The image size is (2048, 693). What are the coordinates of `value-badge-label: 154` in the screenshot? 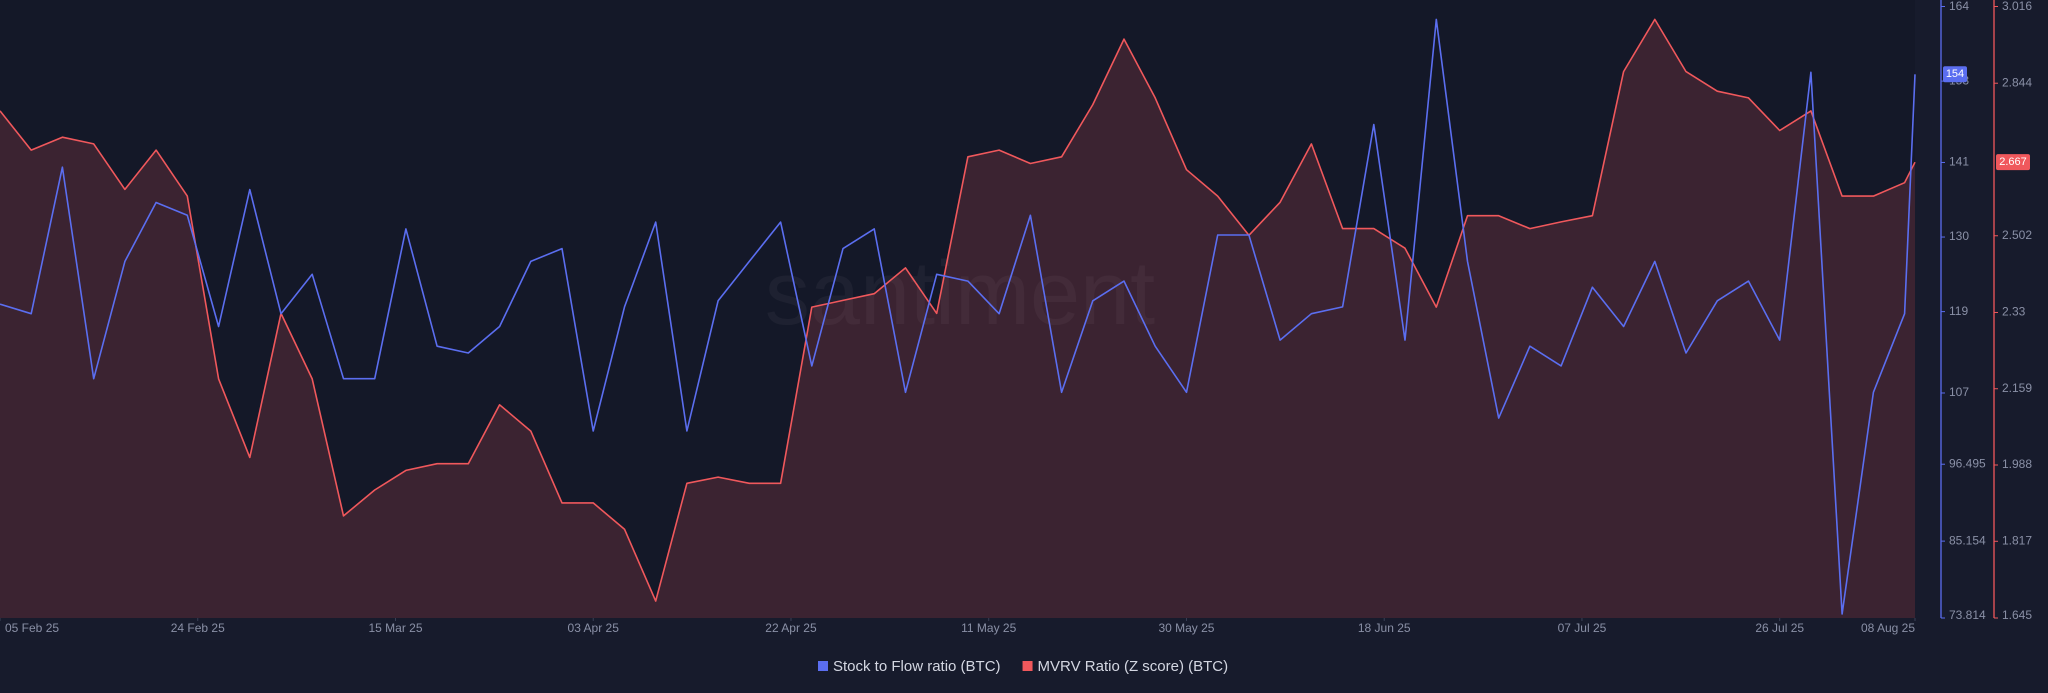 It's located at (1955, 74).